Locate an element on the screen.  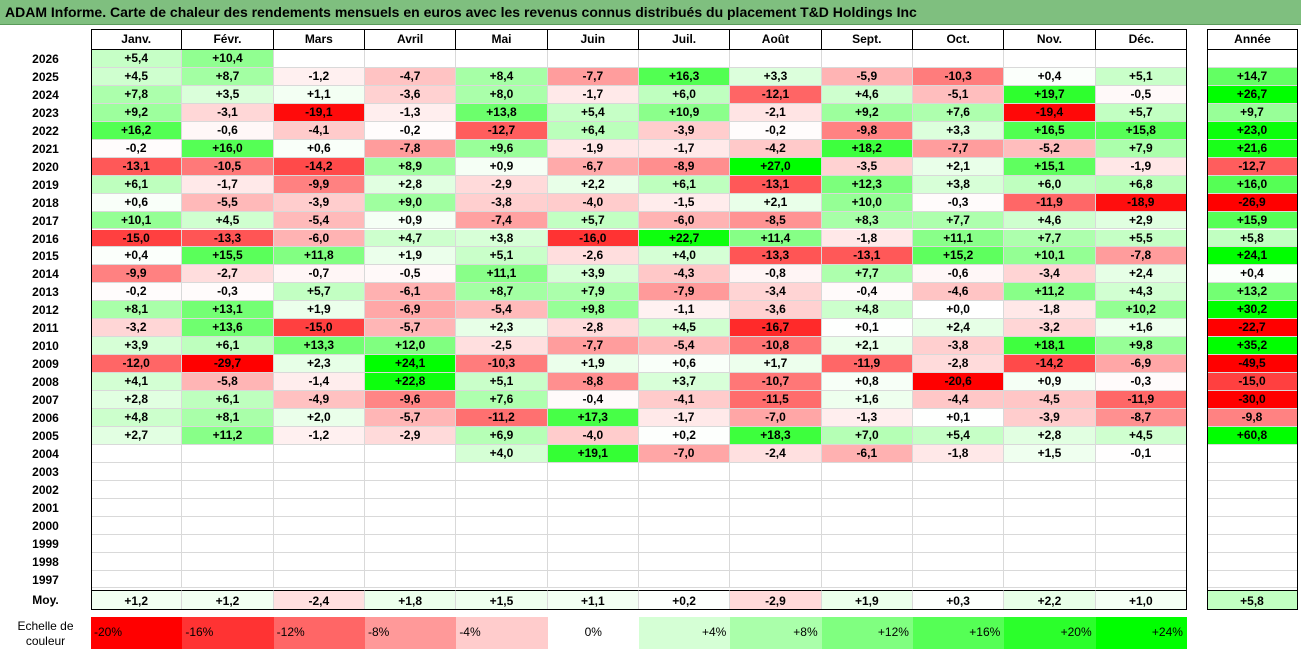
heatmap-cell: +3,8 is located at coordinates (958, 184).